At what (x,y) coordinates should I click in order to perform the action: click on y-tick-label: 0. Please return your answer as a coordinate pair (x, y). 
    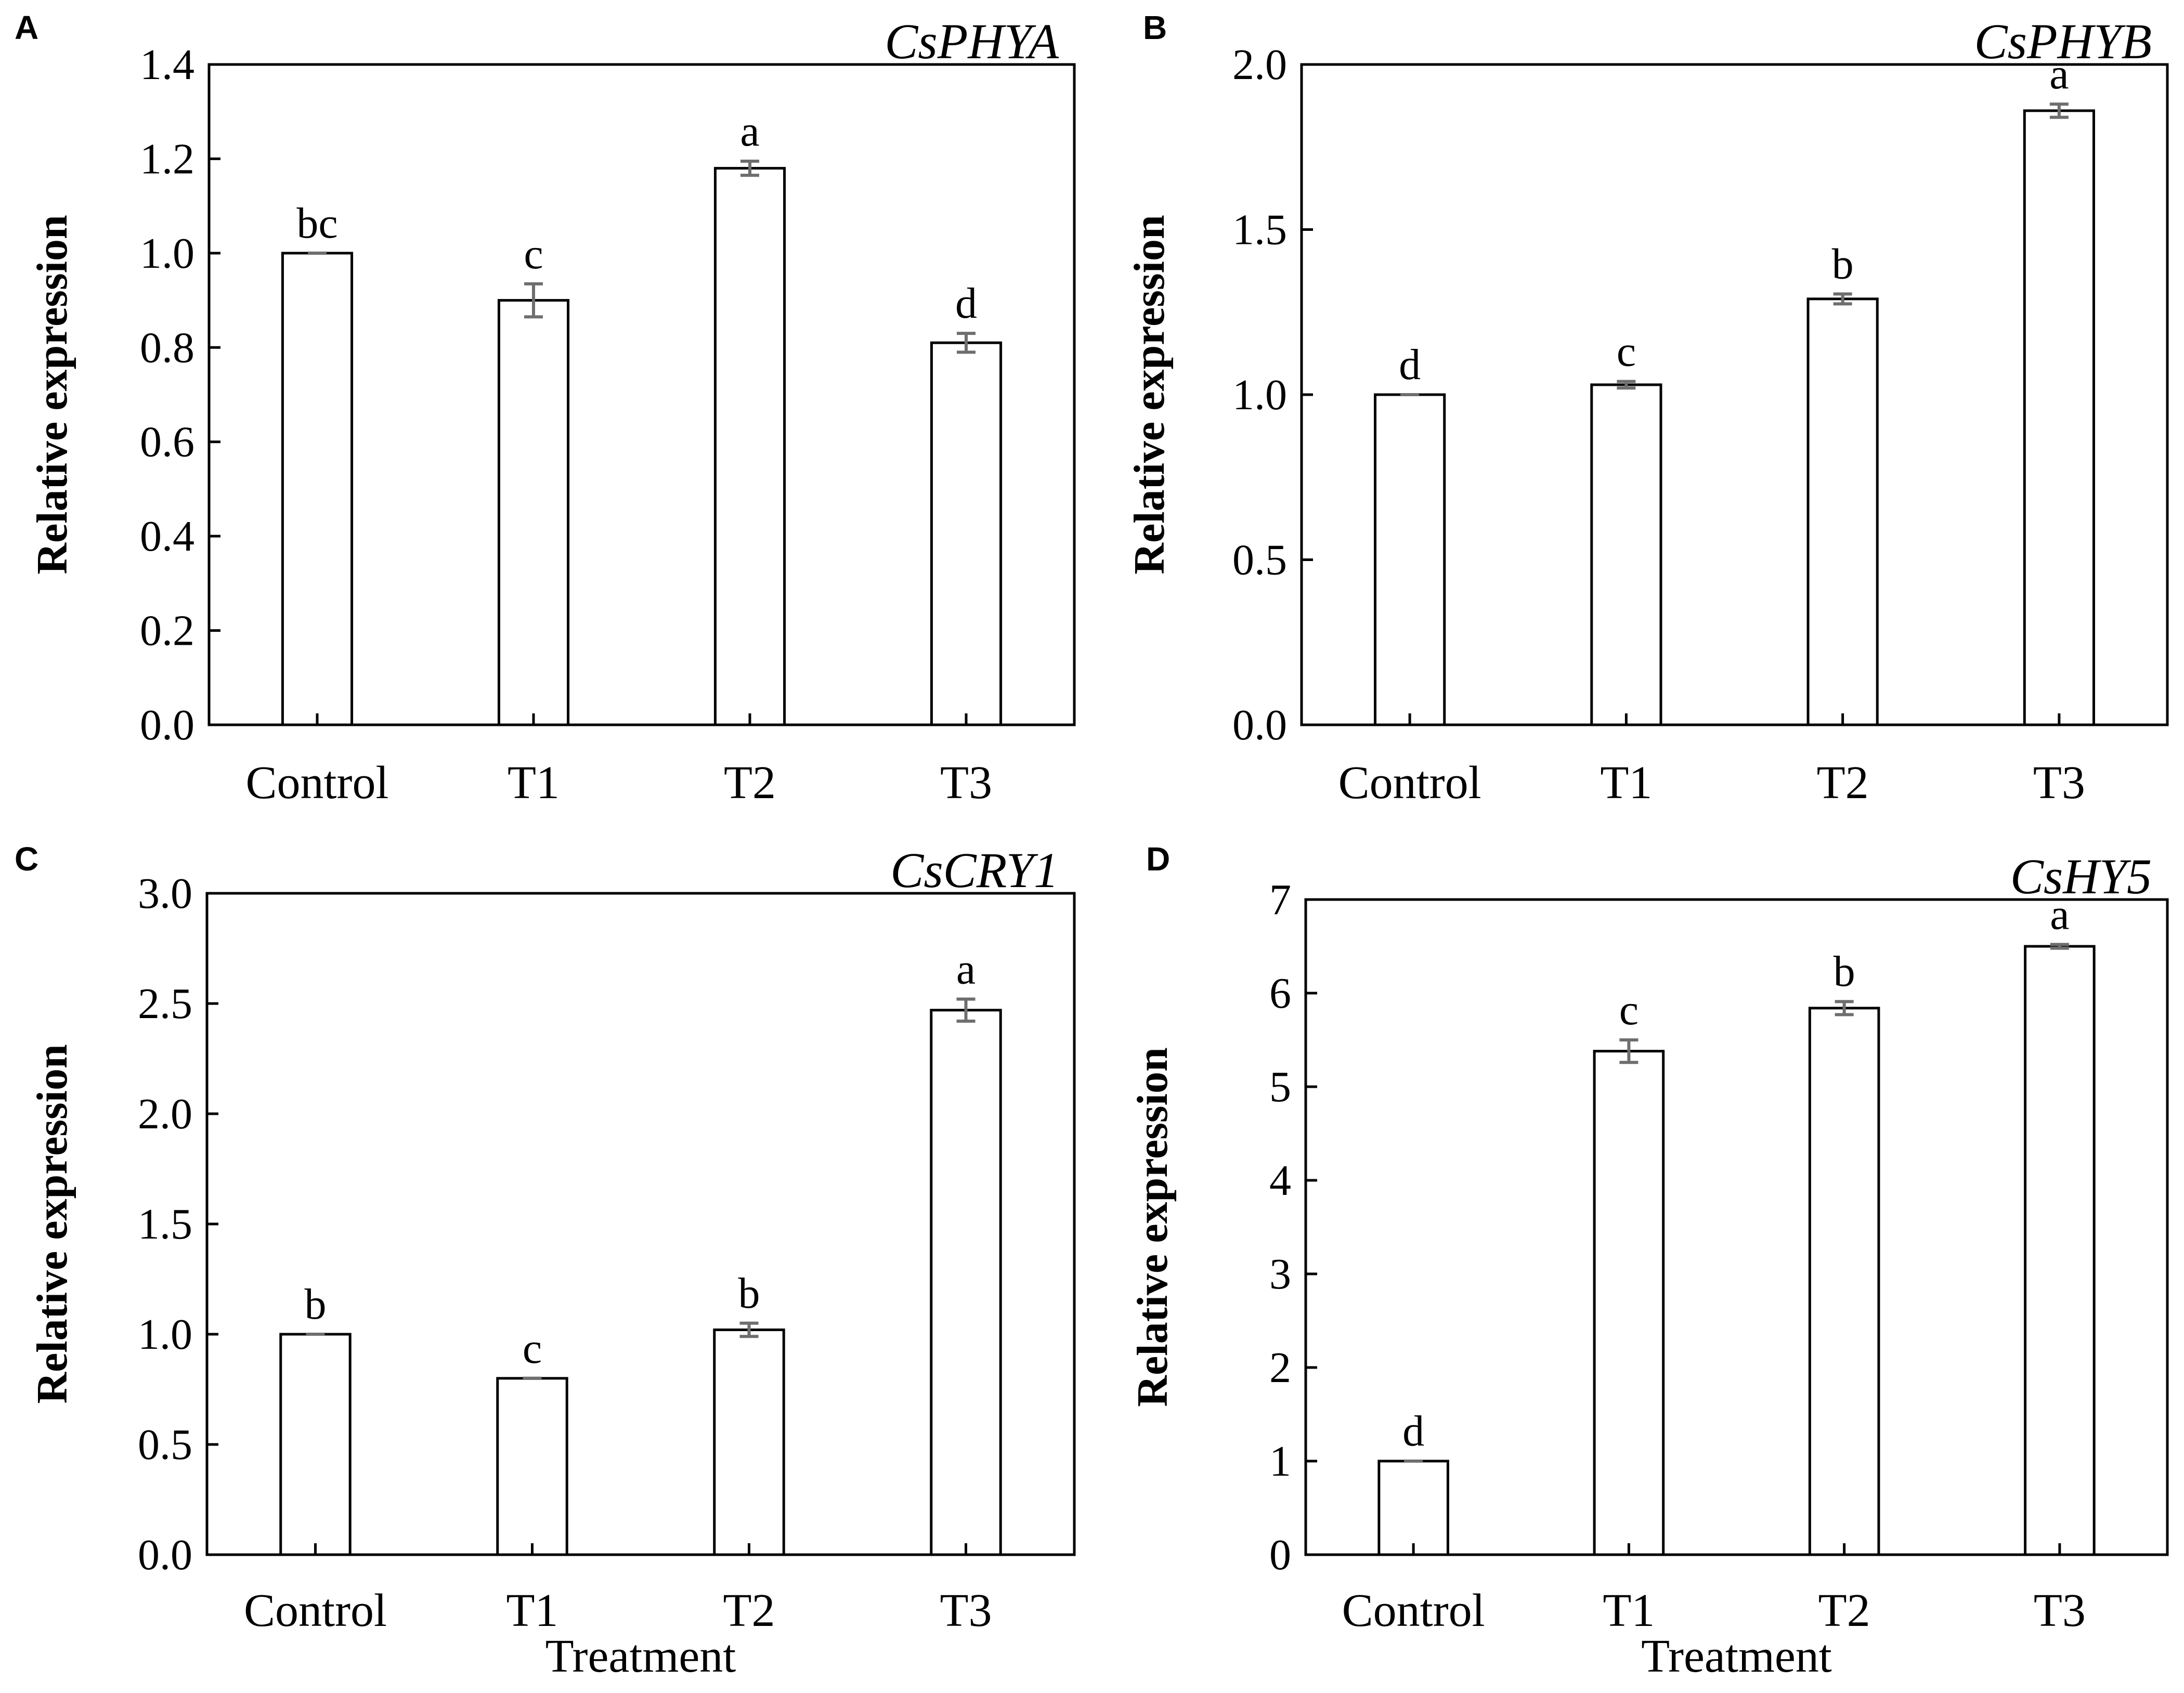
    Looking at the image, I should click on (1280, 1555).